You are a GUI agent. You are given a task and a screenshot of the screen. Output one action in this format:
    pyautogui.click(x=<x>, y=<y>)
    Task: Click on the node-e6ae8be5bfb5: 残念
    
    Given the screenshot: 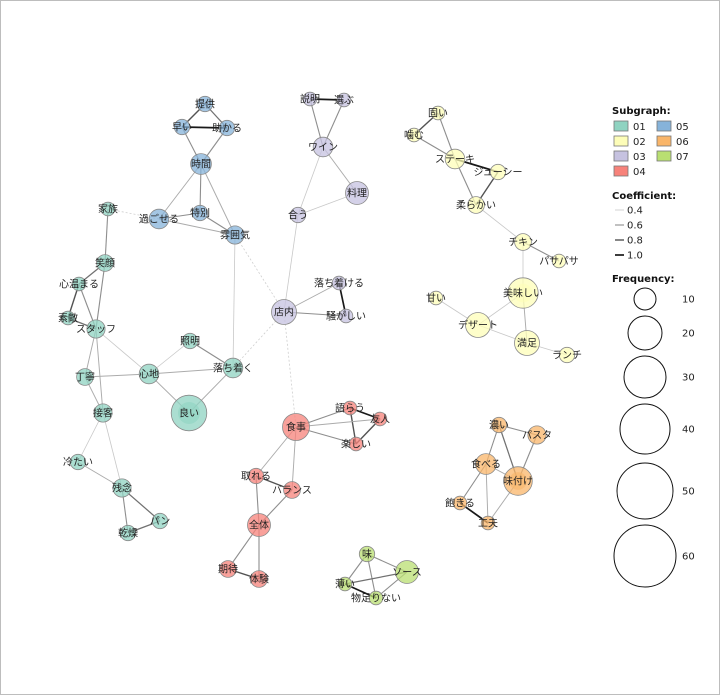 What is the action you would take?
    pyautogui.click(x=122, y=488)
    